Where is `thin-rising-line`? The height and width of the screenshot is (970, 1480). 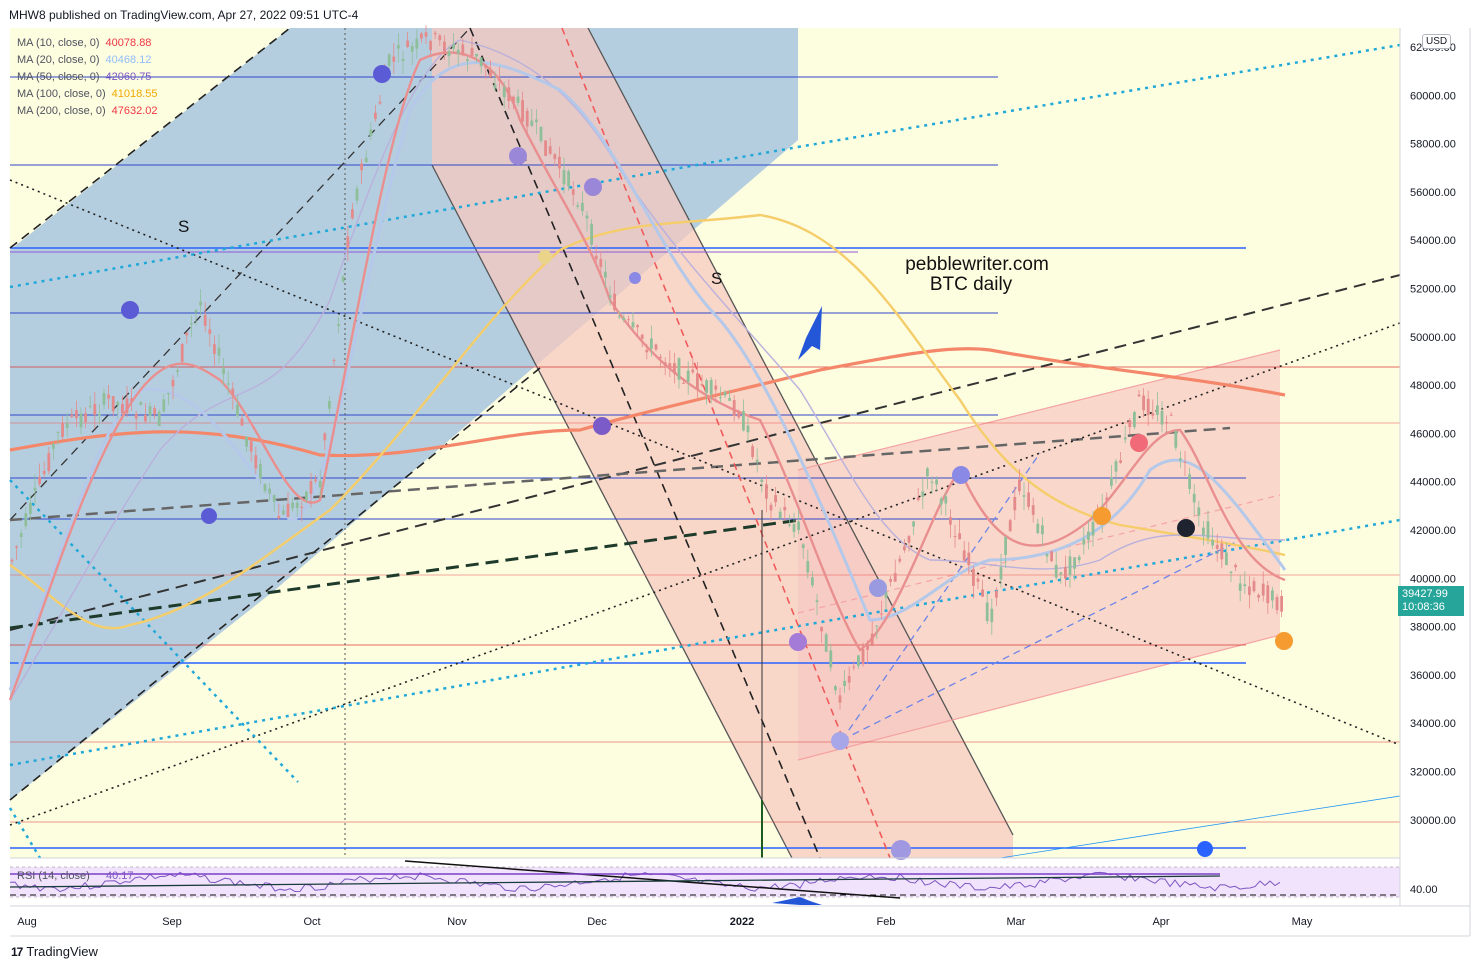 thin-rising-line is located at coordinates (1200, 827).